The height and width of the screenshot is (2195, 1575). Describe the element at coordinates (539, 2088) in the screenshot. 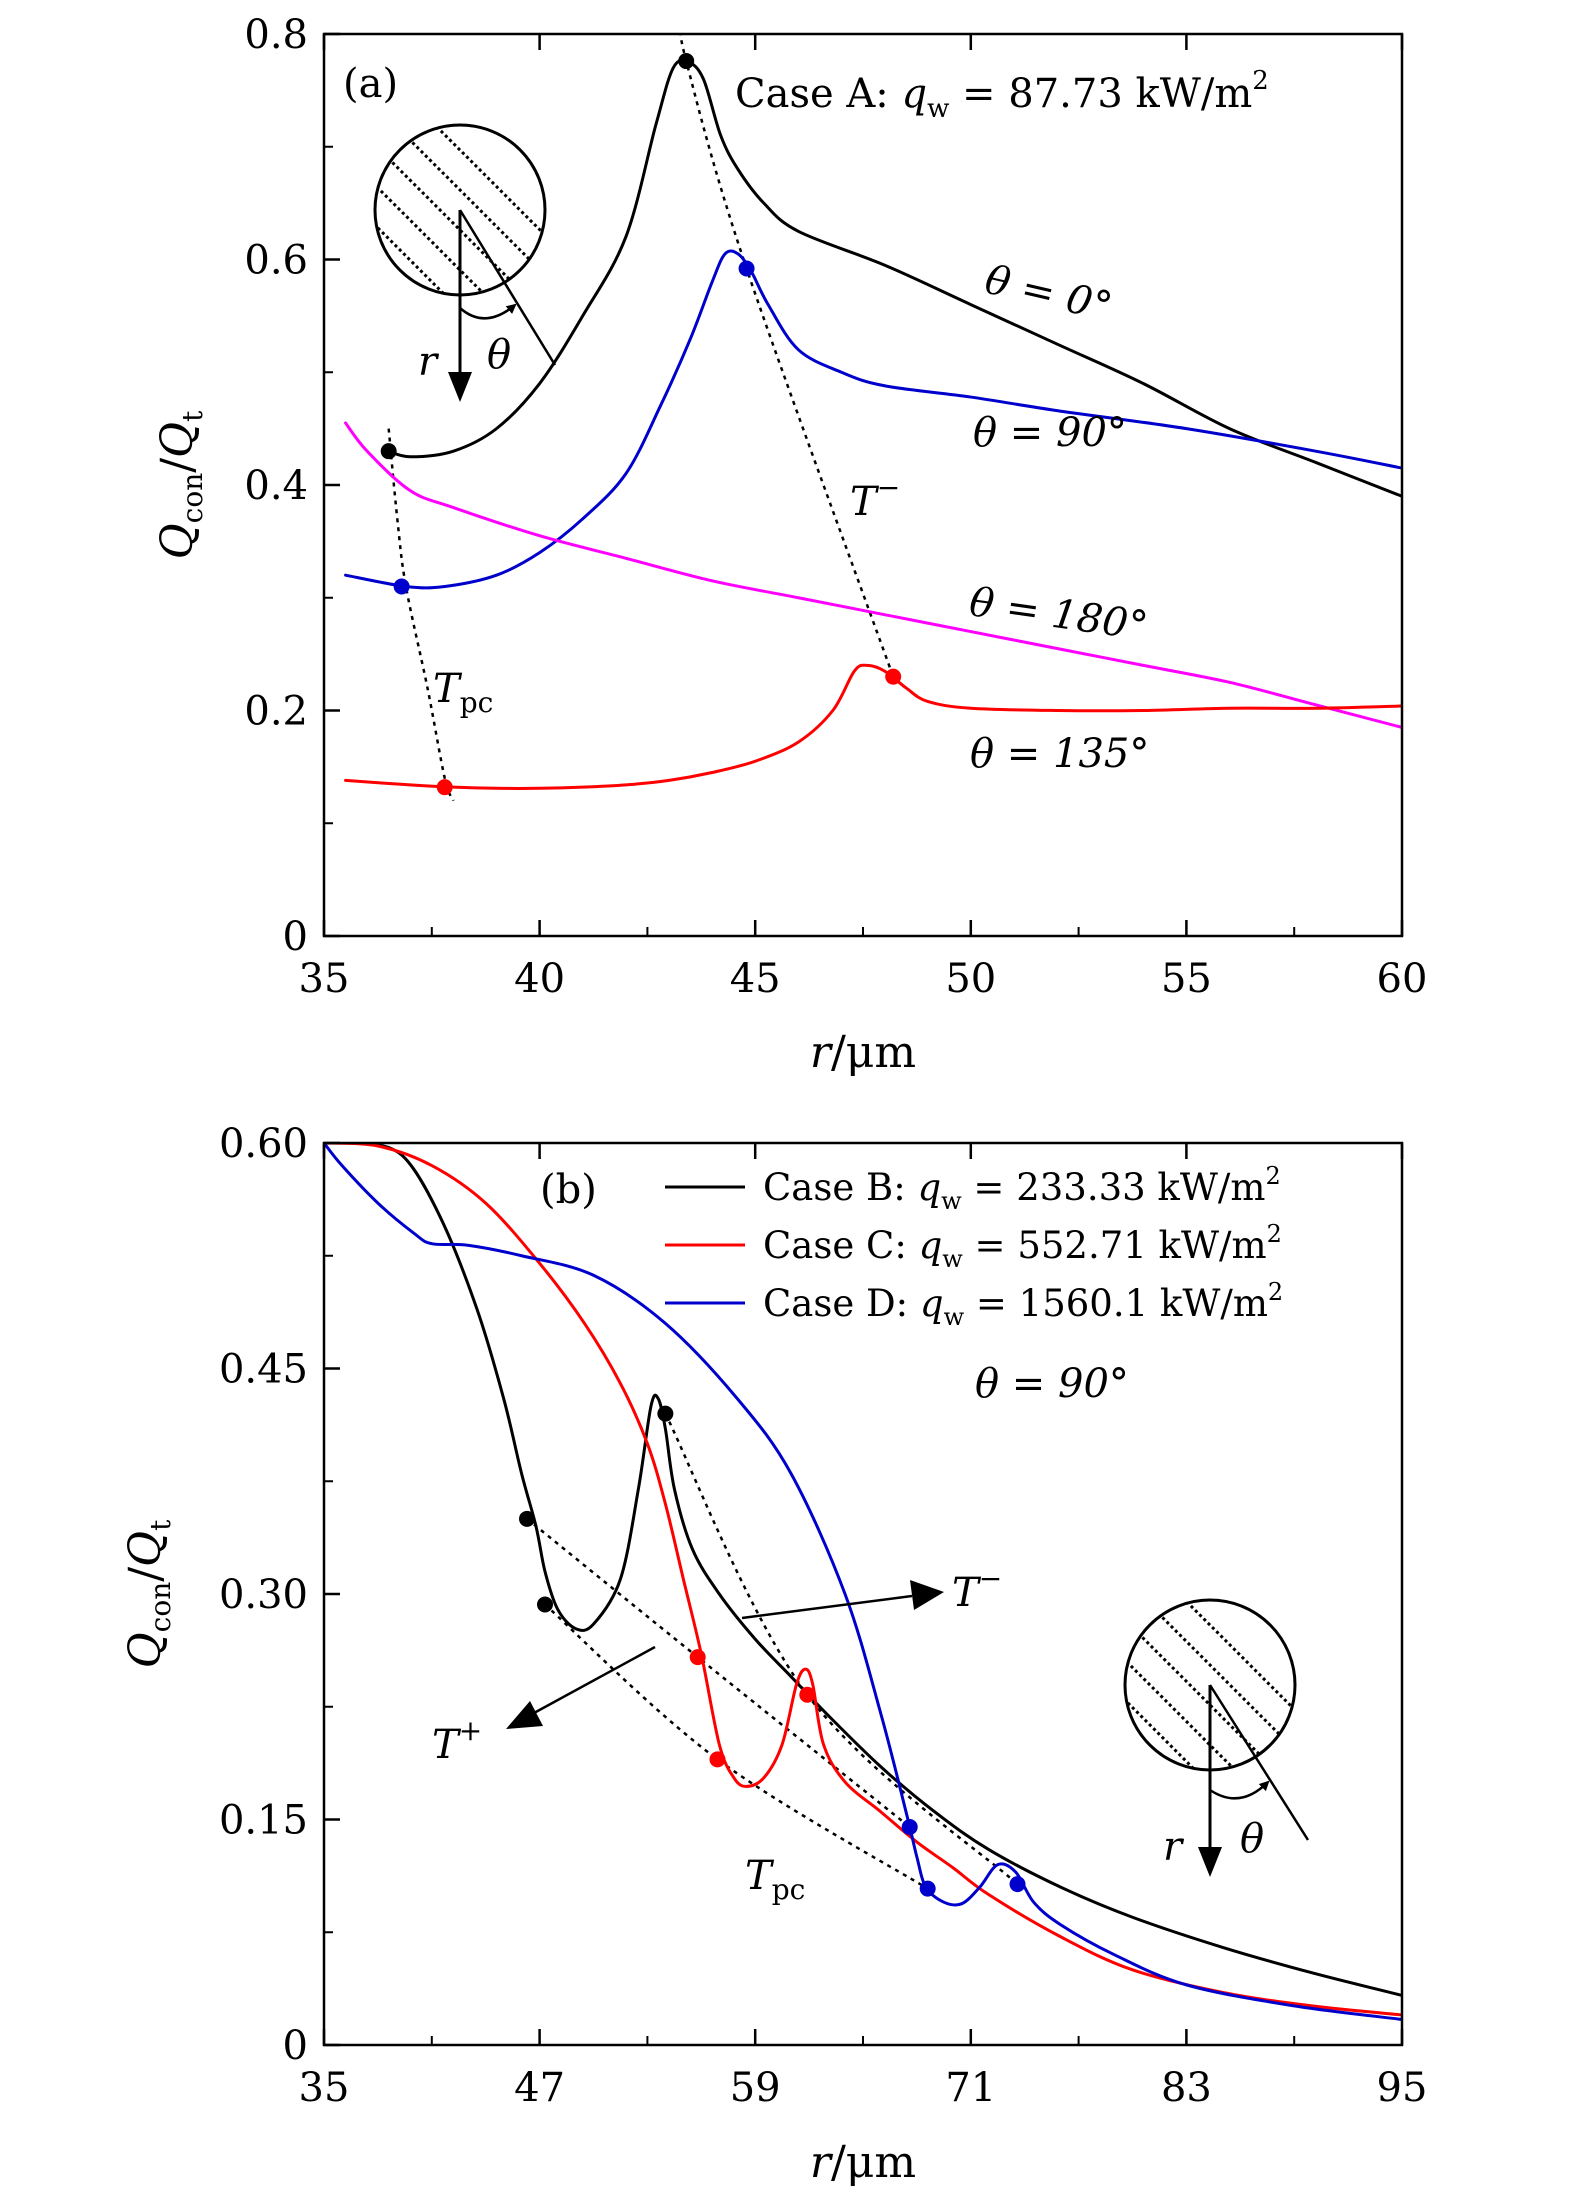

I see `panel-b-x-tick-label-1: 47` at that location.